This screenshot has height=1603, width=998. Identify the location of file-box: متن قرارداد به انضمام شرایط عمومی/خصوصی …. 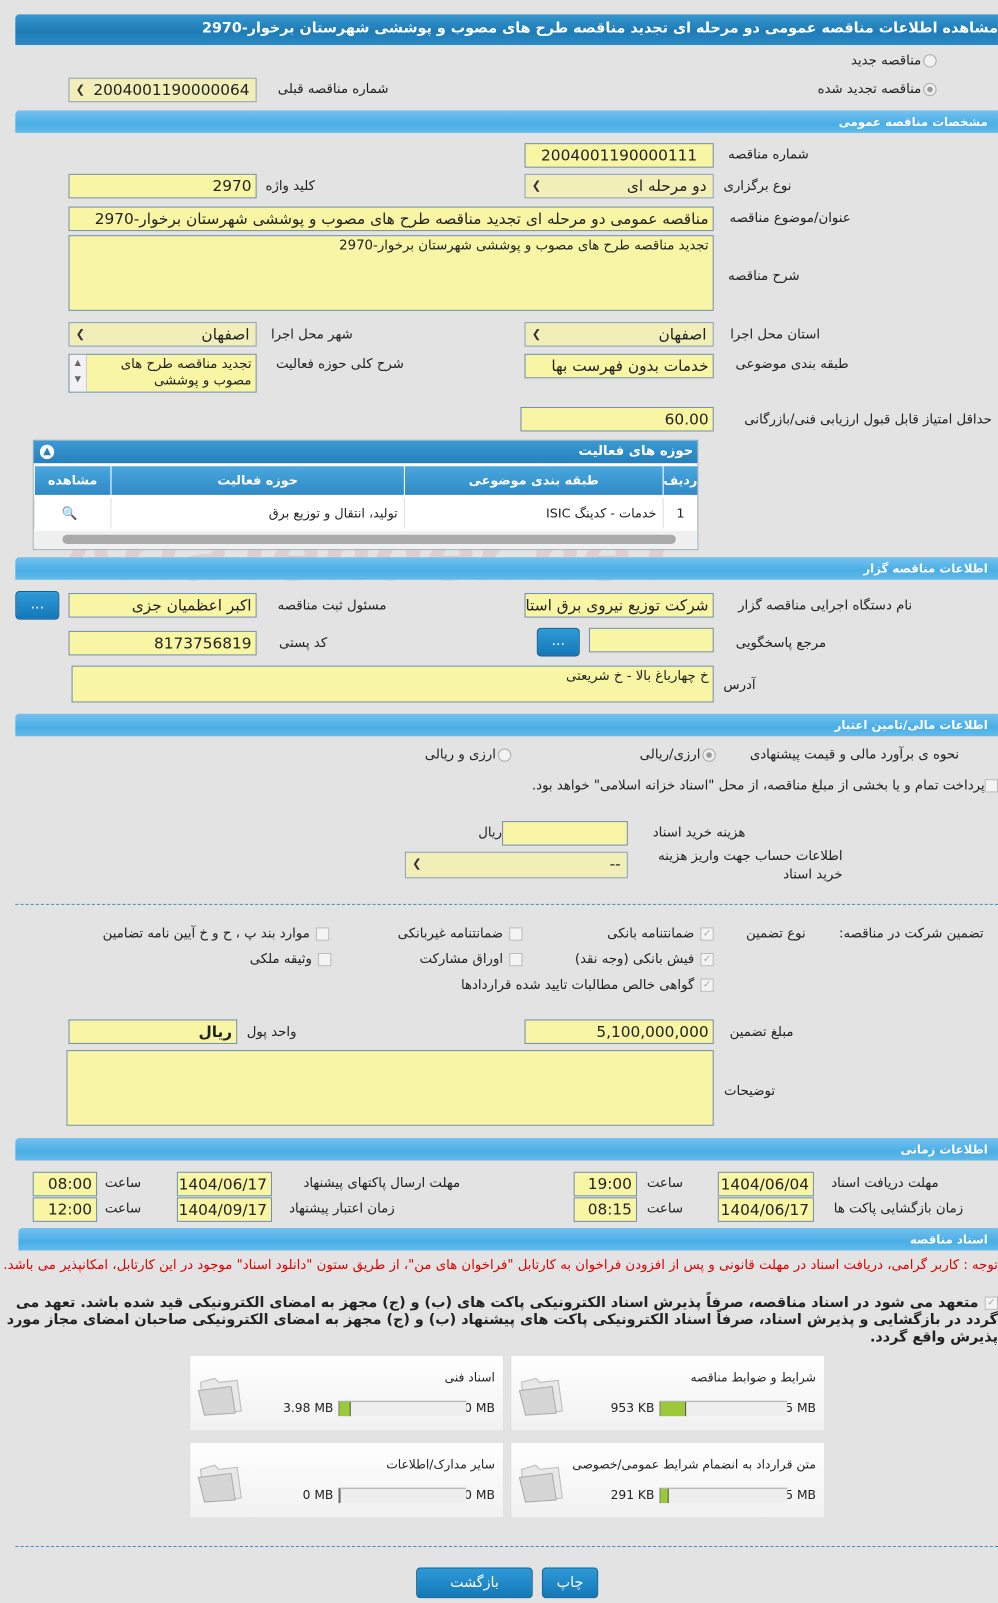
(668, 1480).